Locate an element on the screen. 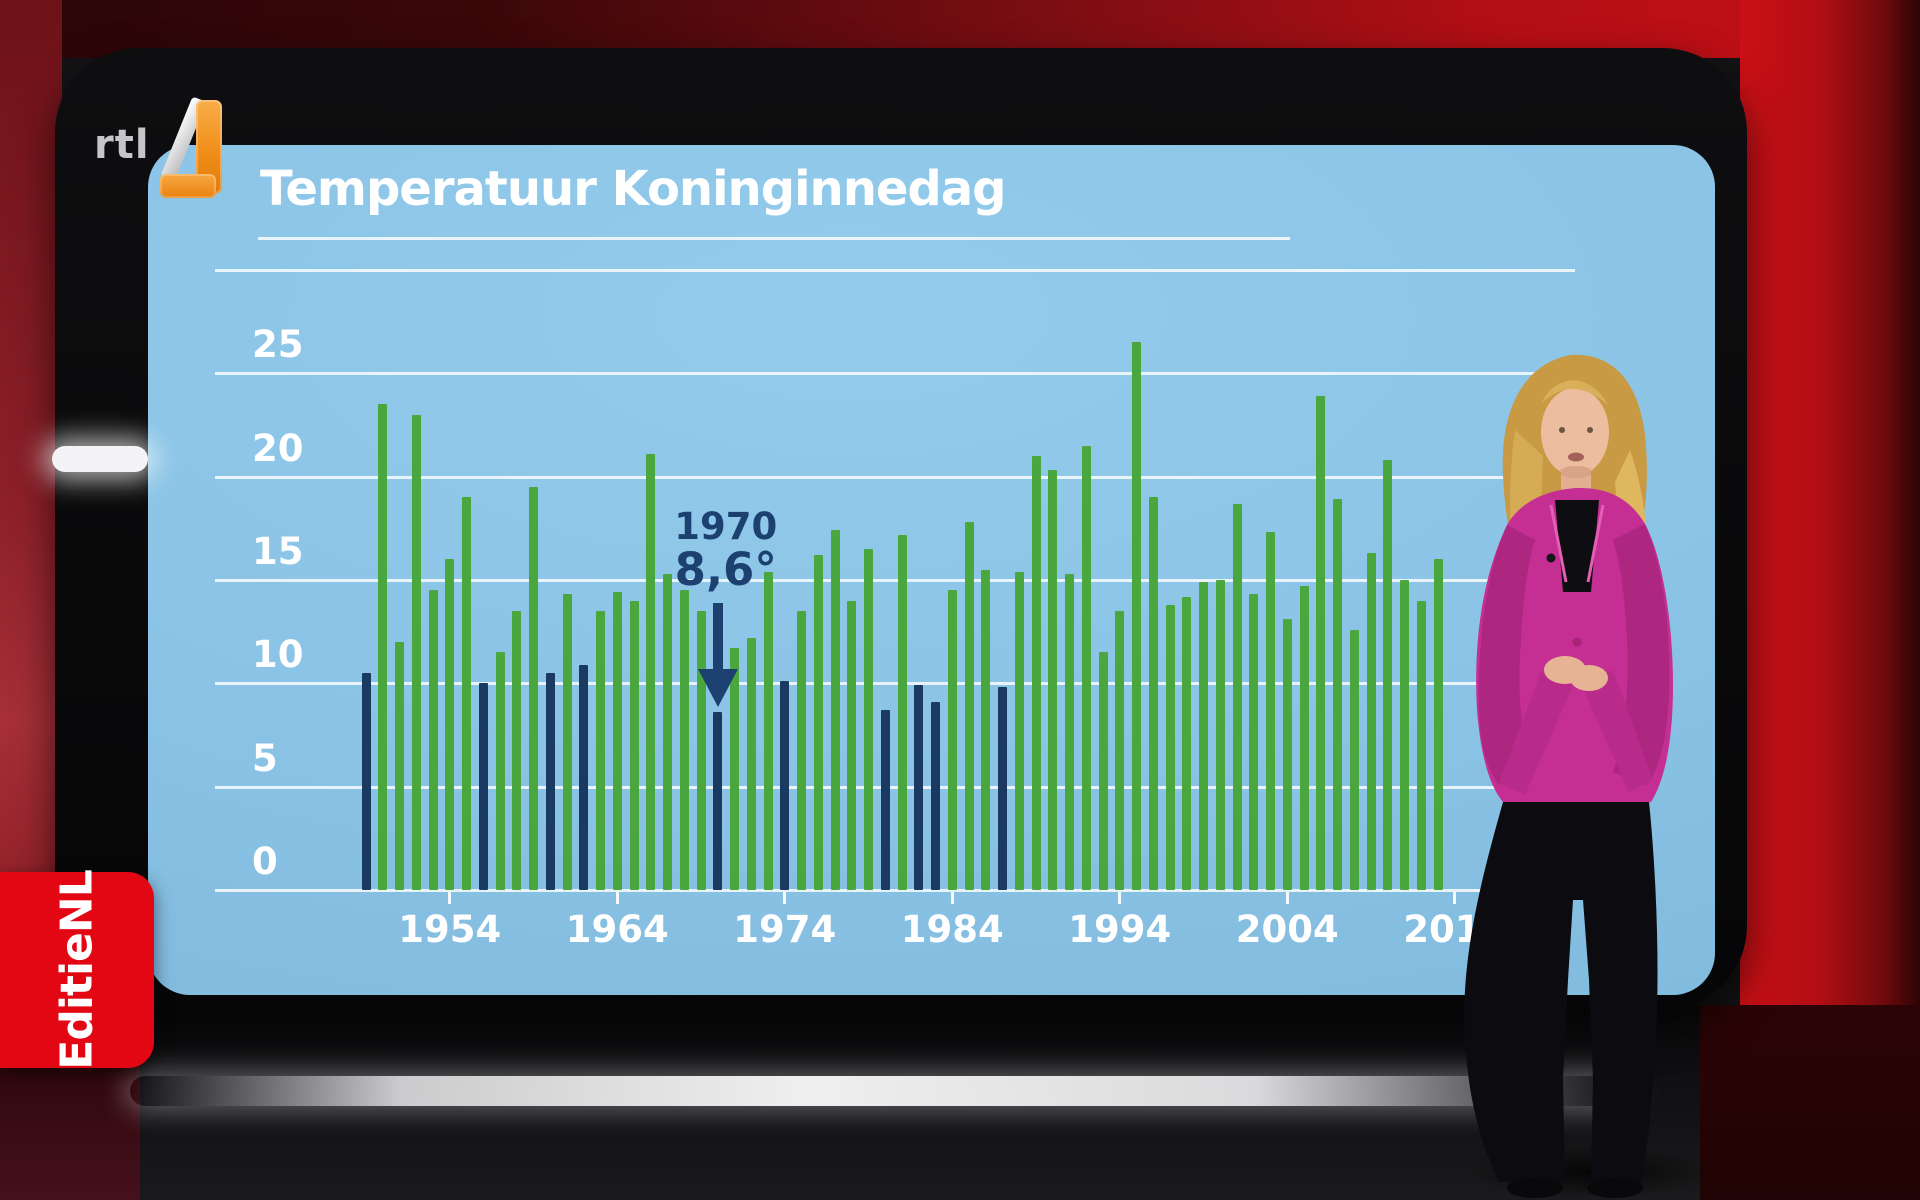 The image size is (1920, 1200). set-light-slit is located at coordinates (100, 459).